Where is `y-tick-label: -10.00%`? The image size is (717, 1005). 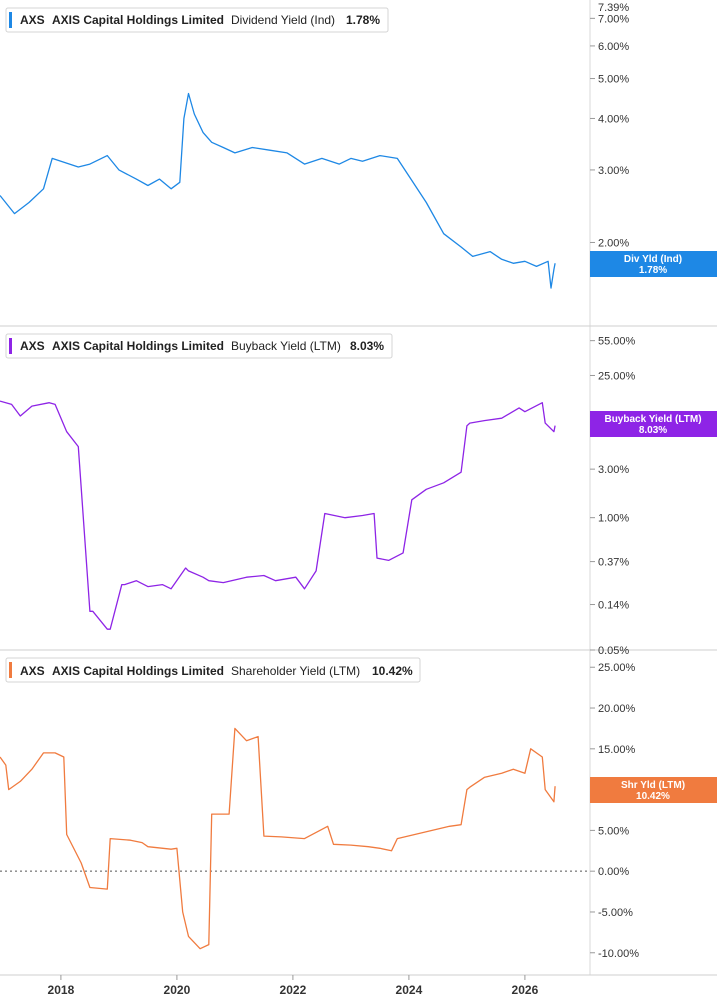 y-tick-label: -10.00% is located at coordinates (618, 954).